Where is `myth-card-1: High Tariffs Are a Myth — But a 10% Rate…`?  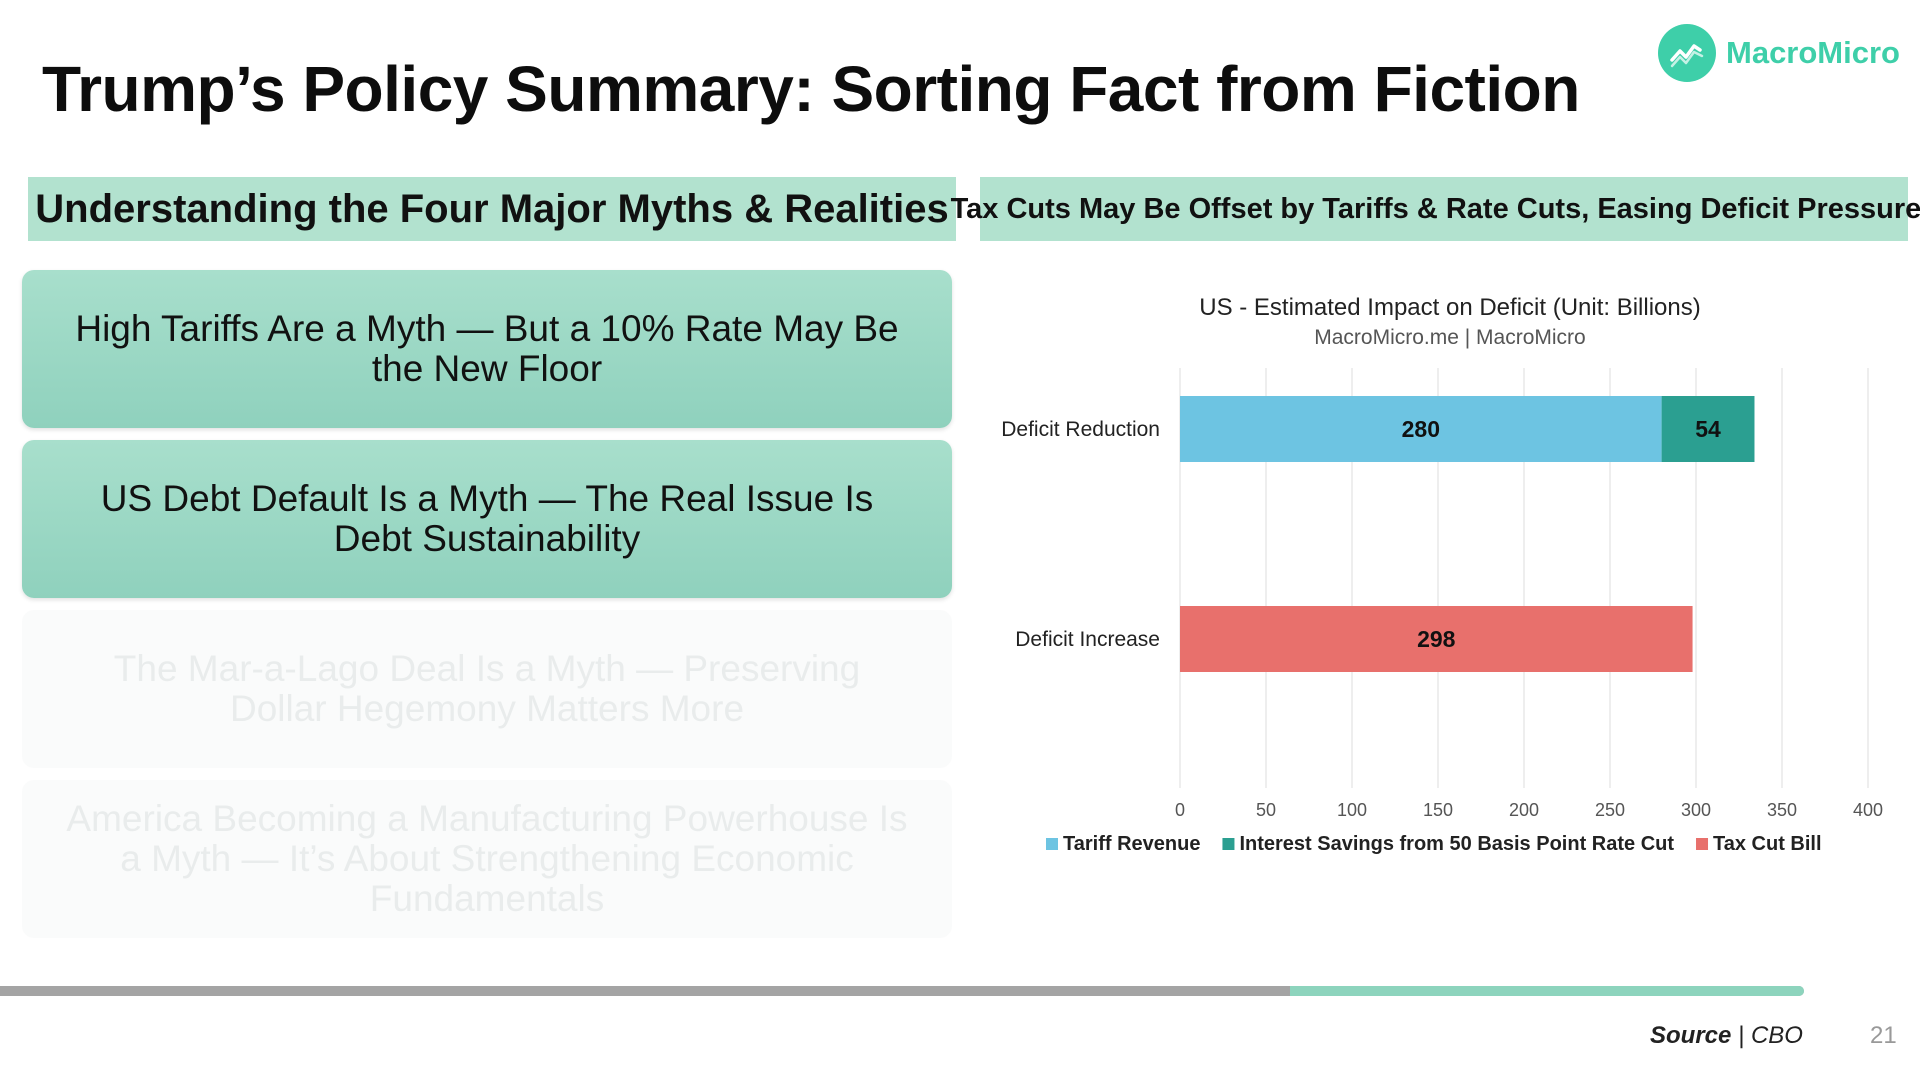 myth-card-1: High Tariffs Are a Myth — But a 10% Rate… is located at coordinates (487, 349).